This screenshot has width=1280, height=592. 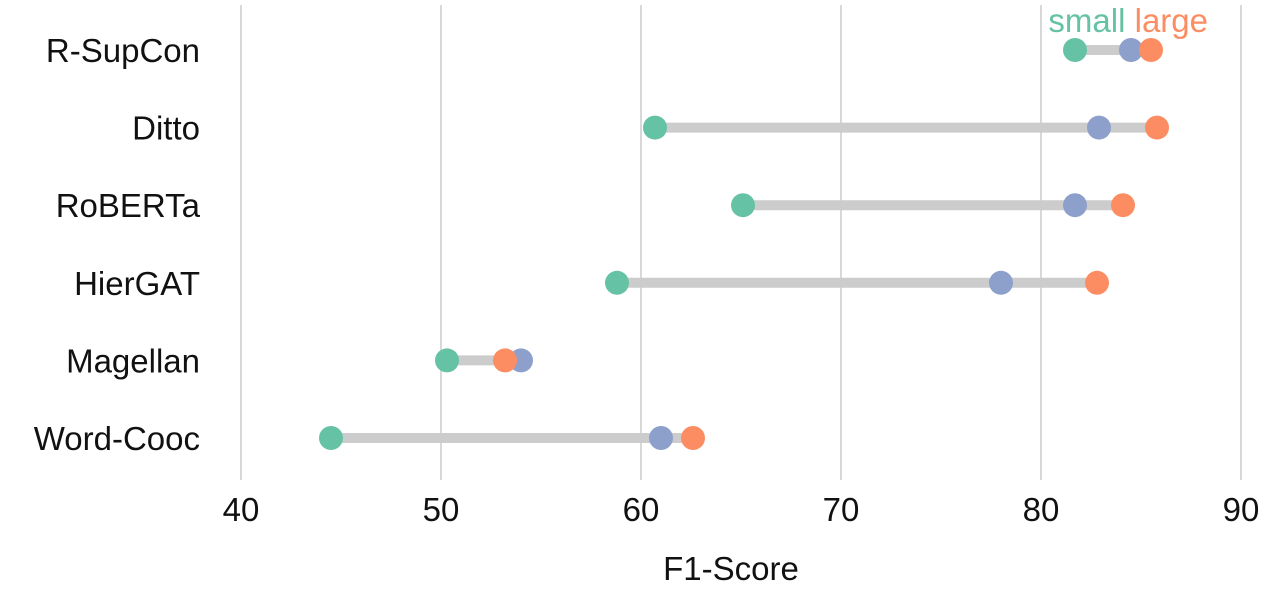 What do you see at coordinates (1041, 509) in the screenshot?
I see `x-tick-80: 80` at bounding box center [1041, 509].